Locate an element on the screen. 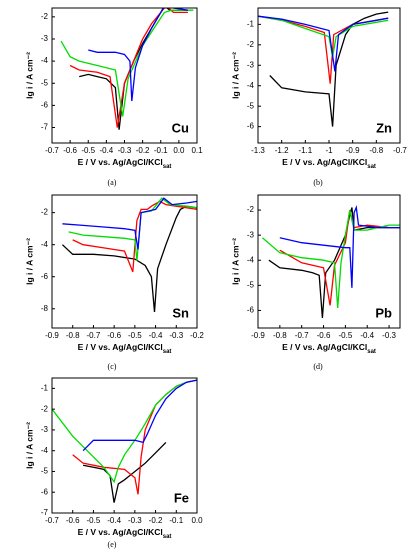  caption: (d) is located at coordinates (318, 366).